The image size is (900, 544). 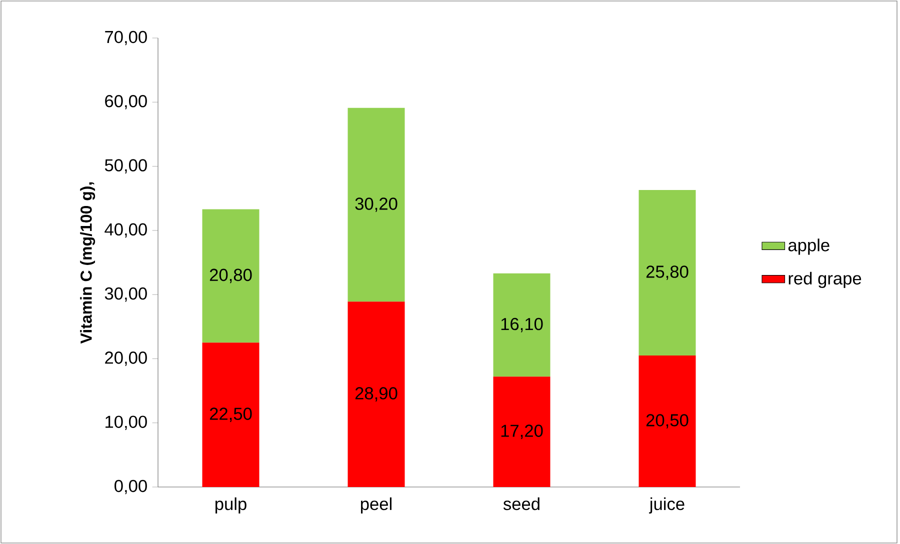 What do you see at coordinates (230, 505) in the screenshot?
I see `x-tick-label: pulp` at bounding box center [230, 505].